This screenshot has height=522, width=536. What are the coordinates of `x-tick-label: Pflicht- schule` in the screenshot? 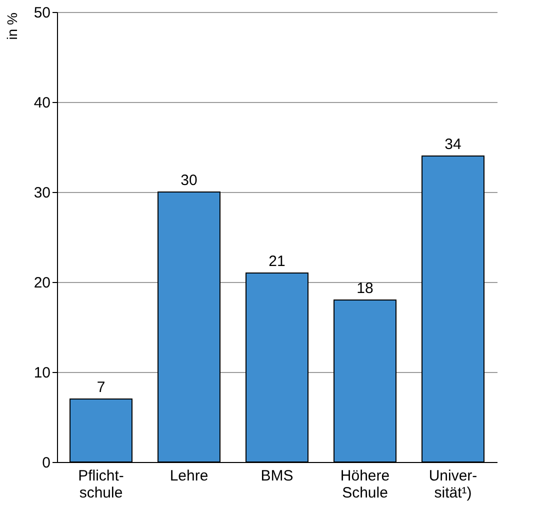 It's located at (101, 485).